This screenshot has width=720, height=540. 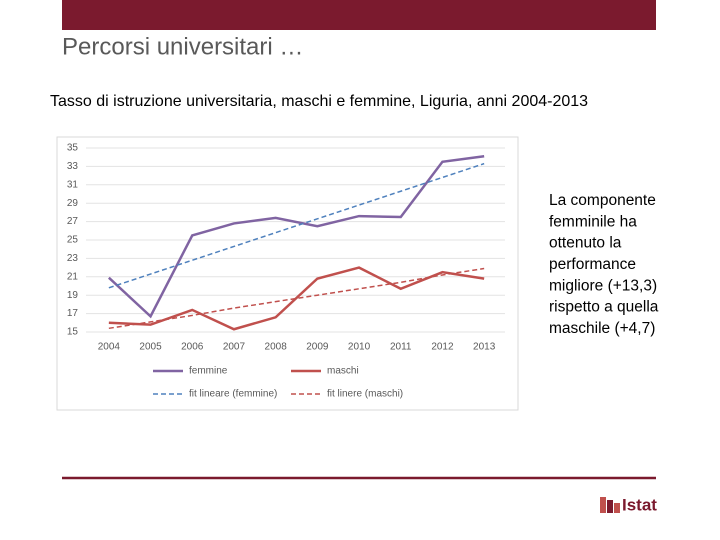 I want to click on x-tick-label: 2005, so click(x=150, y=347).